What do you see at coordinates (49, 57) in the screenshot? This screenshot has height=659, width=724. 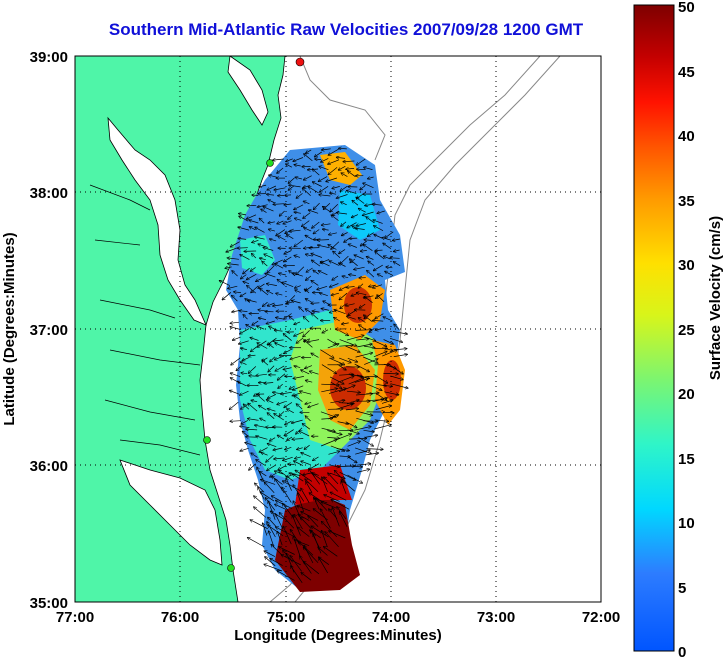 I see `y-tick-label: 39:00` at bounding box center [49, 57].